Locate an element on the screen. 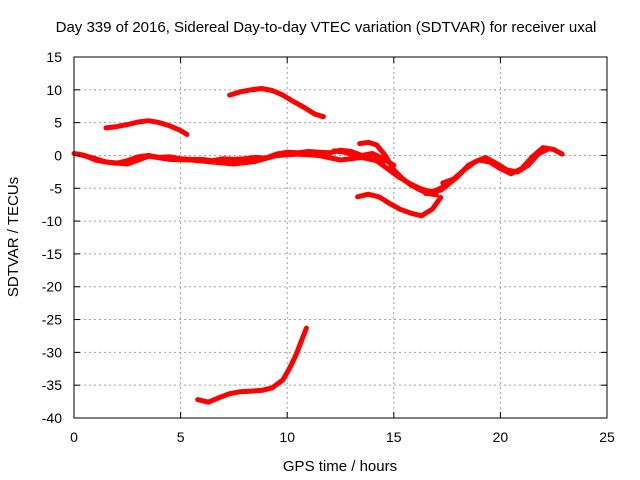  y-tick-label: -20 is located at coordinates (52, 287).